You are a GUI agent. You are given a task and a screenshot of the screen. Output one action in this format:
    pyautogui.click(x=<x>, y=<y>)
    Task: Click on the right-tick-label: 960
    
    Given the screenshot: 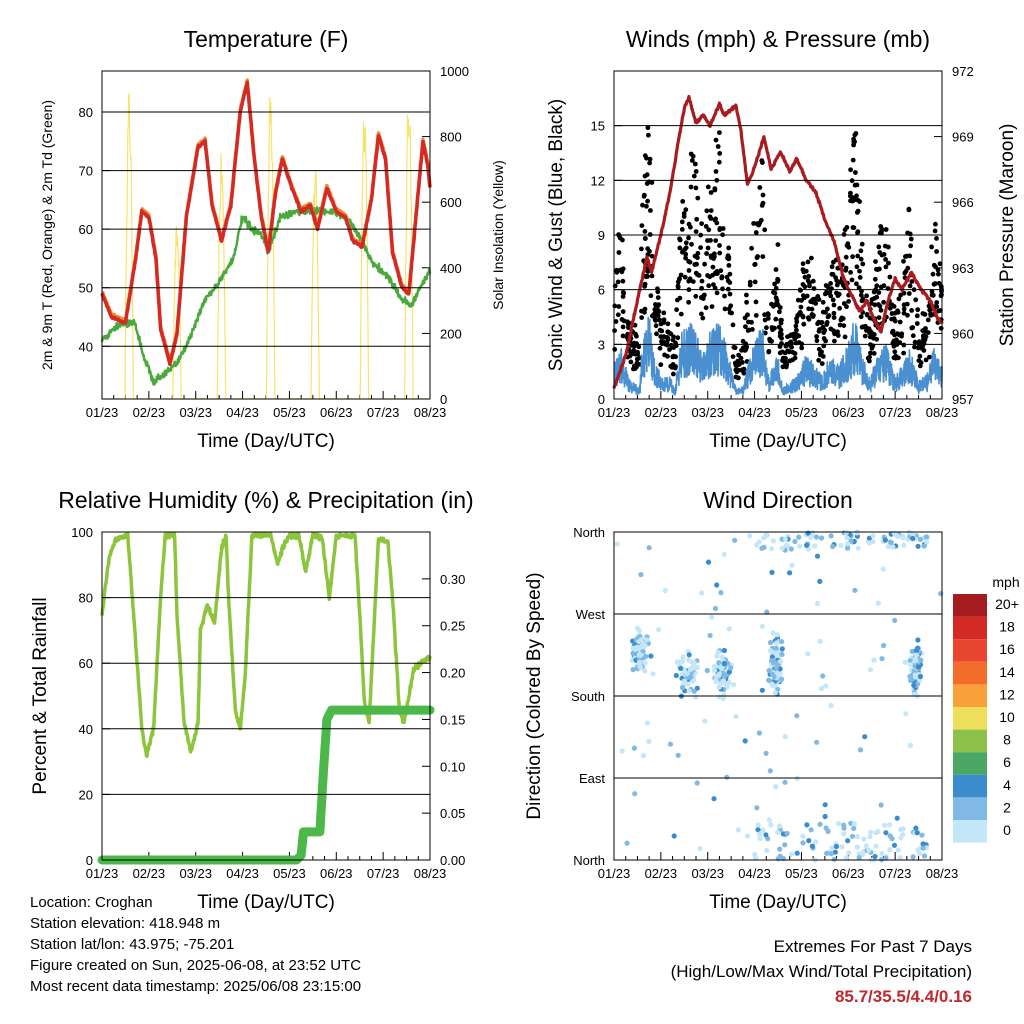 What is the action you would take?
    pyautogui.click(x=963, y=333)
    